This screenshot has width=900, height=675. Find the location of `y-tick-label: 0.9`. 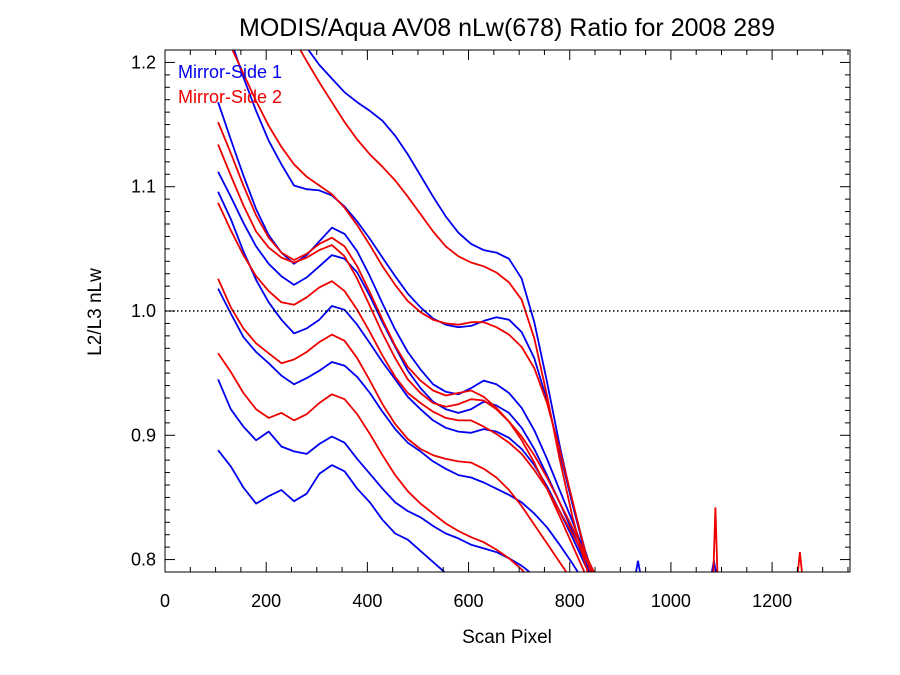

y-tick-label: 0.9 is located at coordinates (143, 435).